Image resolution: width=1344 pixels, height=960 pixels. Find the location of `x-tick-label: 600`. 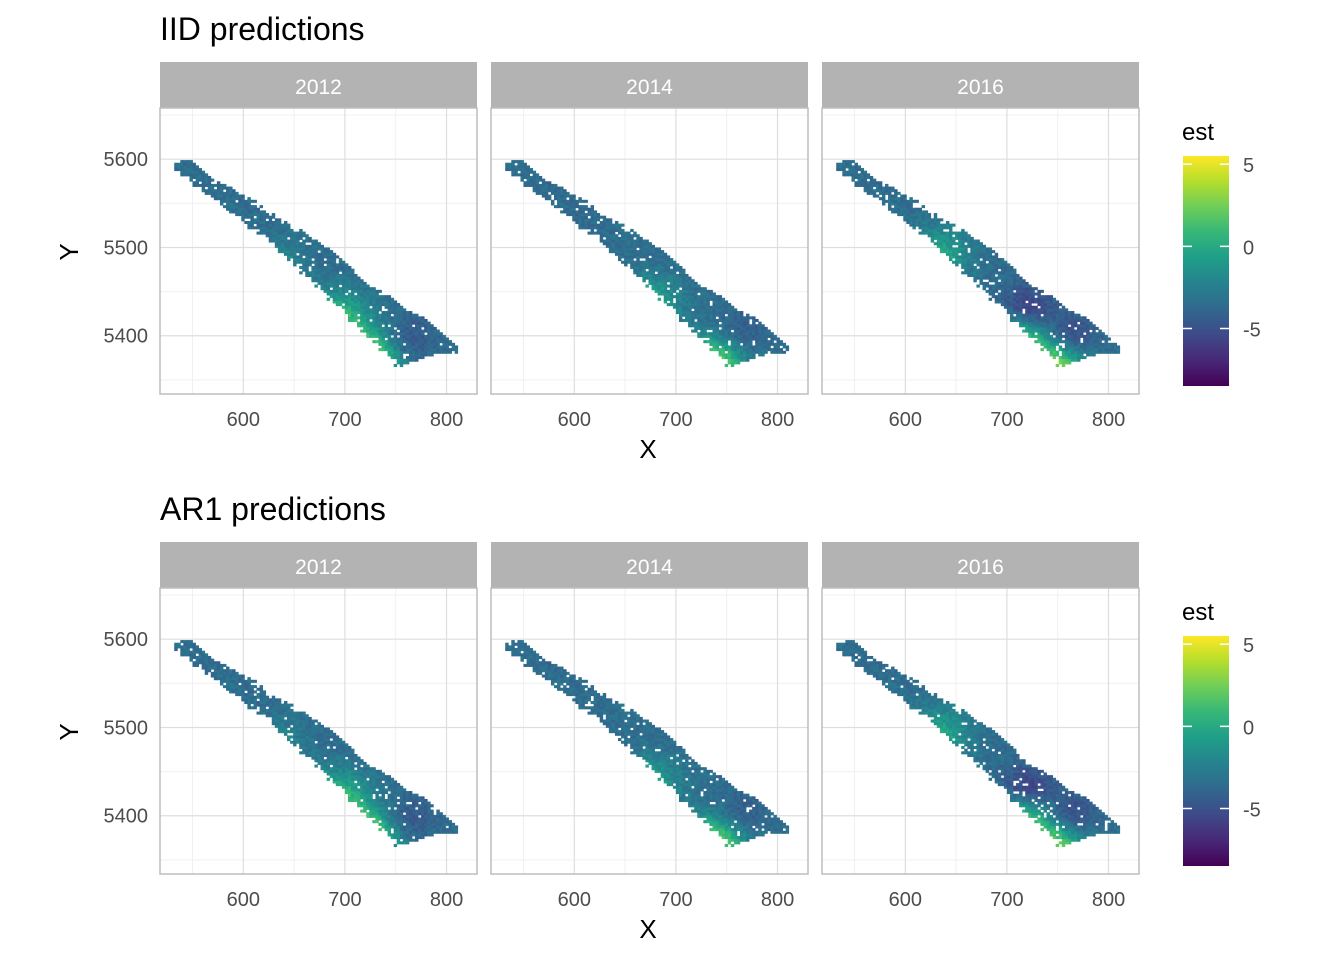

x-tick-label: 600 is located at coordinates (905, 420).